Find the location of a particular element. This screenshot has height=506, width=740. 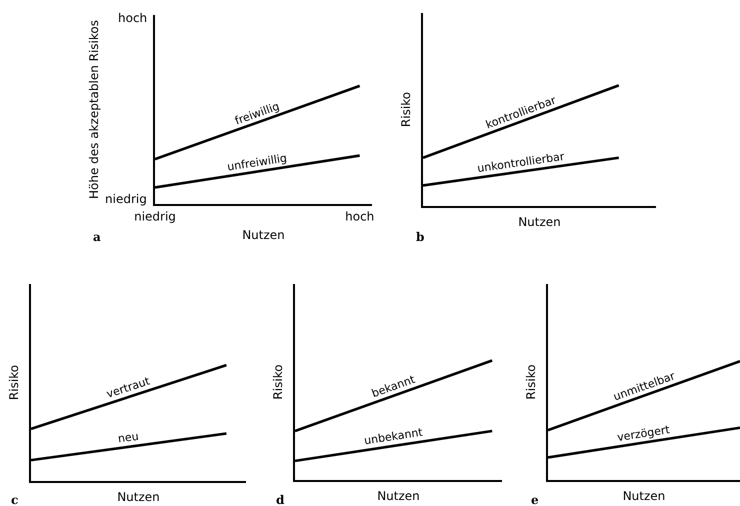

y-axis-title: Höhe des akzeptablen Risikos is located at coordinates (93, 110).